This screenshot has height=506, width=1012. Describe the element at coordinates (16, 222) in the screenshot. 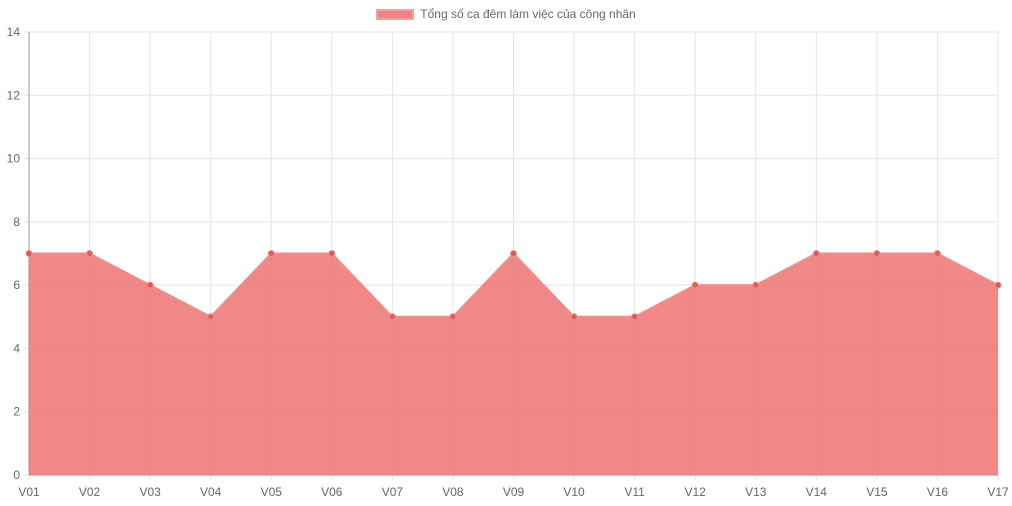

I see `y-tick-label: 8` at that location.